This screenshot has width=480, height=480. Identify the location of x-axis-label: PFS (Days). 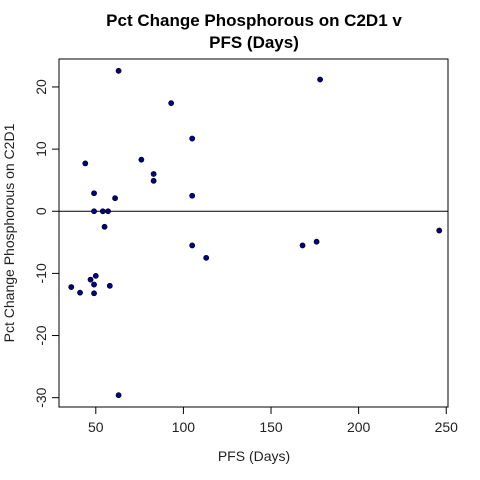
(254, 456).